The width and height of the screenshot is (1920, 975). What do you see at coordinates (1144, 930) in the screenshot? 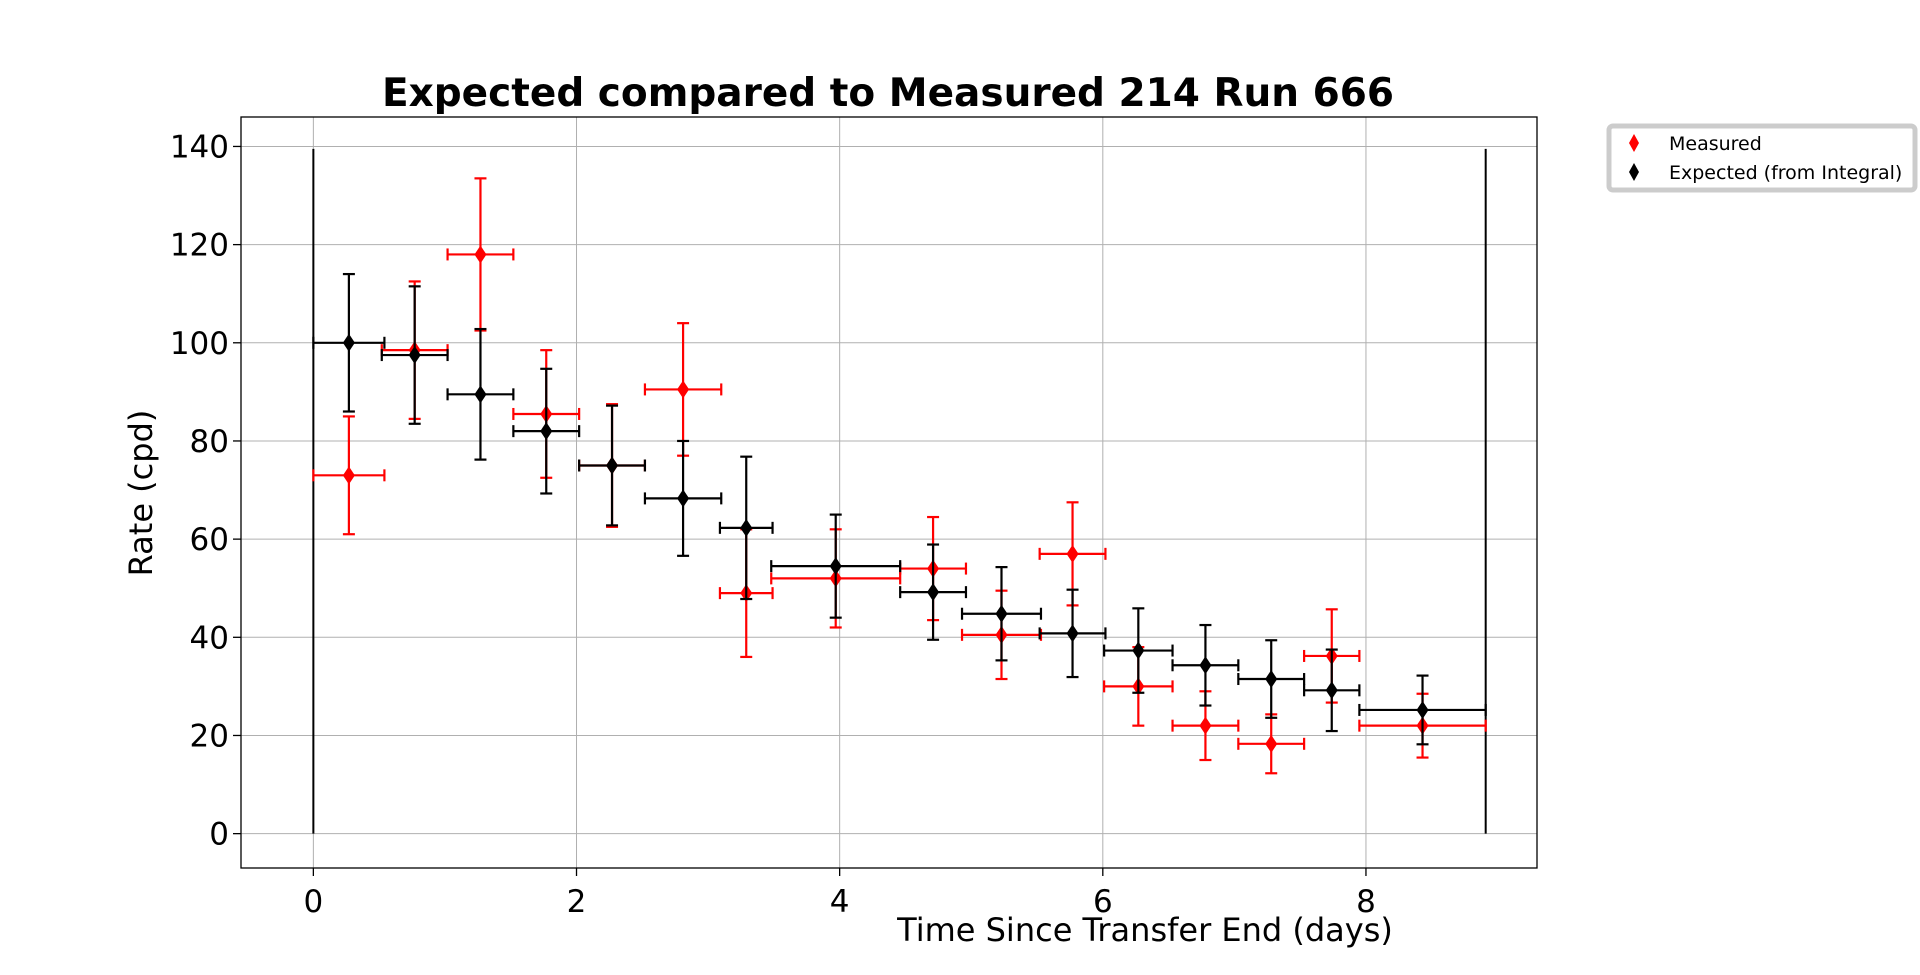
I see `x-axis-label: Time Since Transfer End (days)` at bounding box center [1144, 930].